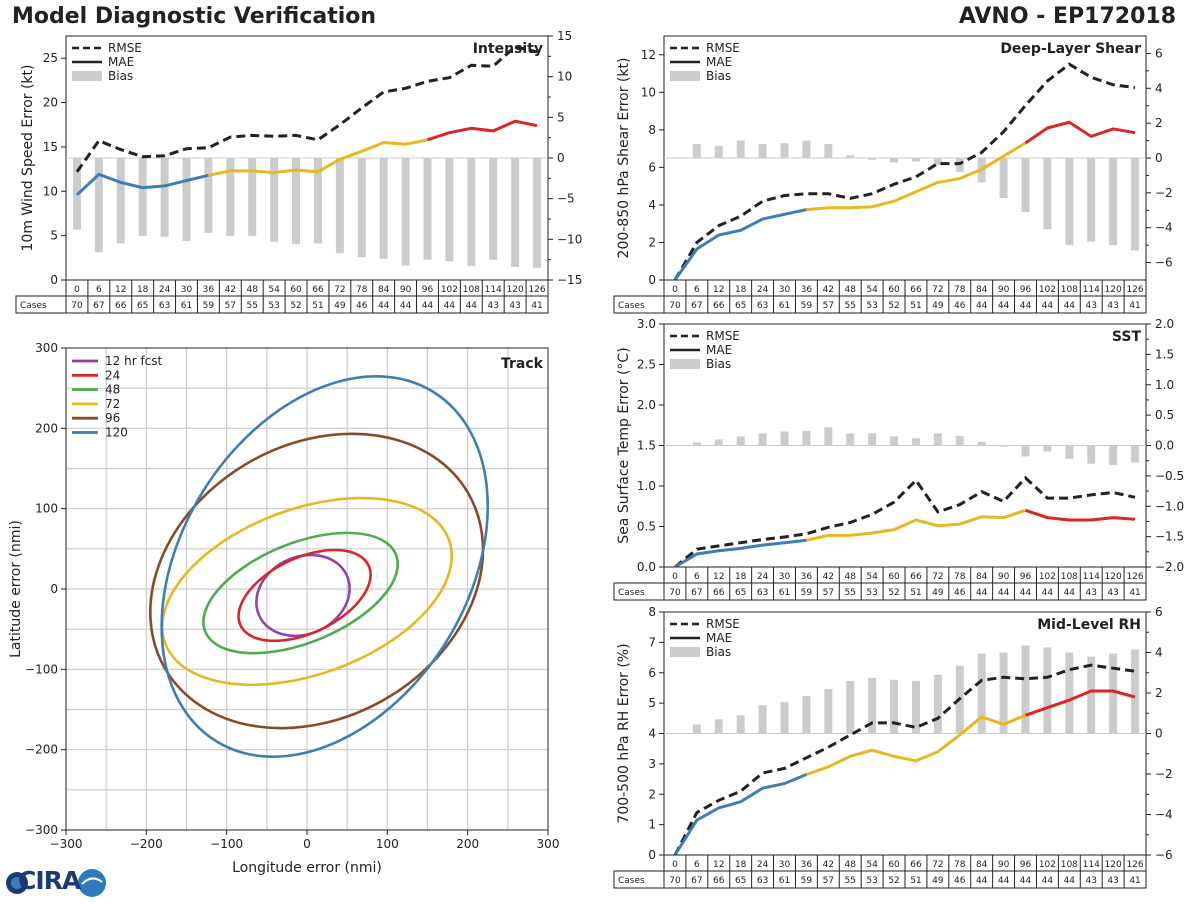  What do you see at coordinates (209, 290) in the screenshot?
I see `forecast-hour-label: 36` at bounding box center [209, 290].